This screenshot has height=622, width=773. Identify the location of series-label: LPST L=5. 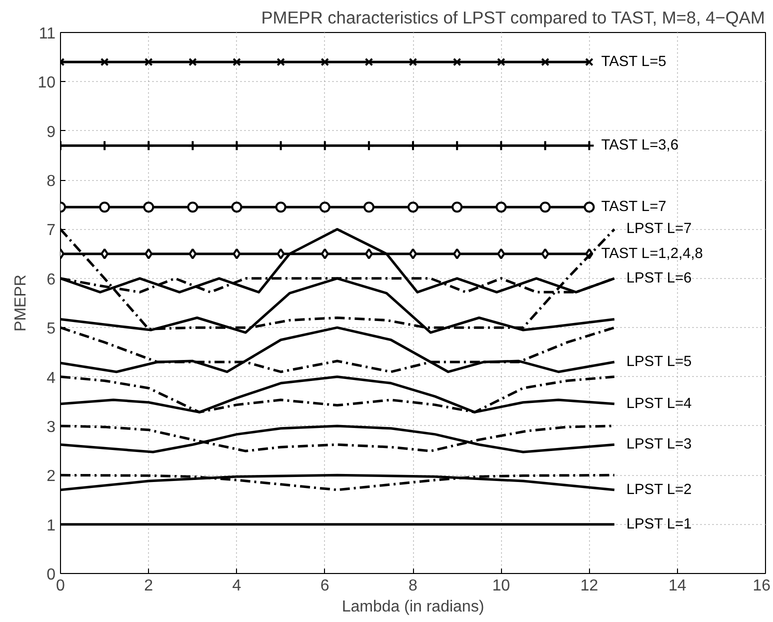
(659, 362).